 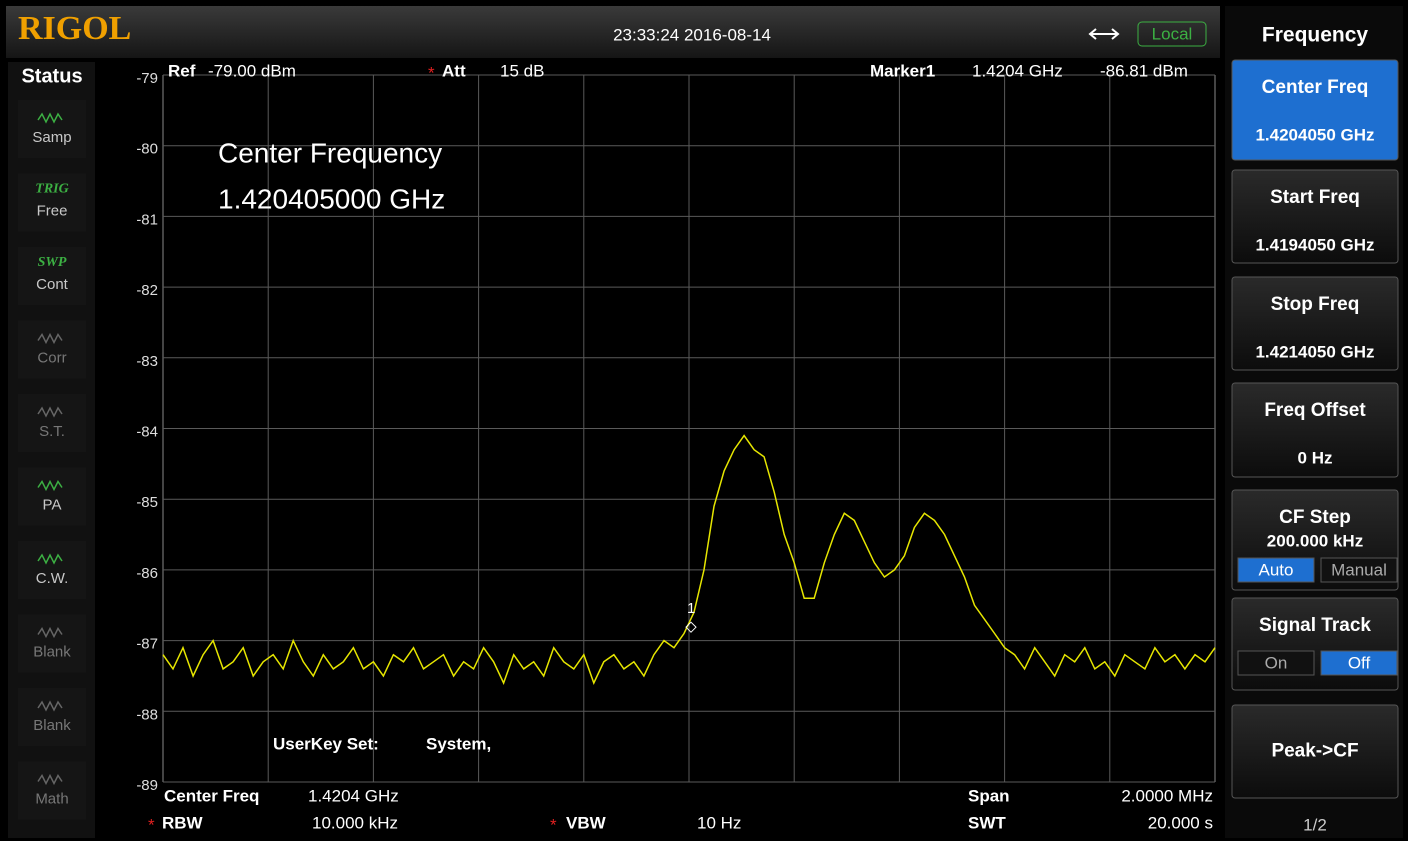 I want to click on status-tag: TRIG, so click(x=51, y=189).